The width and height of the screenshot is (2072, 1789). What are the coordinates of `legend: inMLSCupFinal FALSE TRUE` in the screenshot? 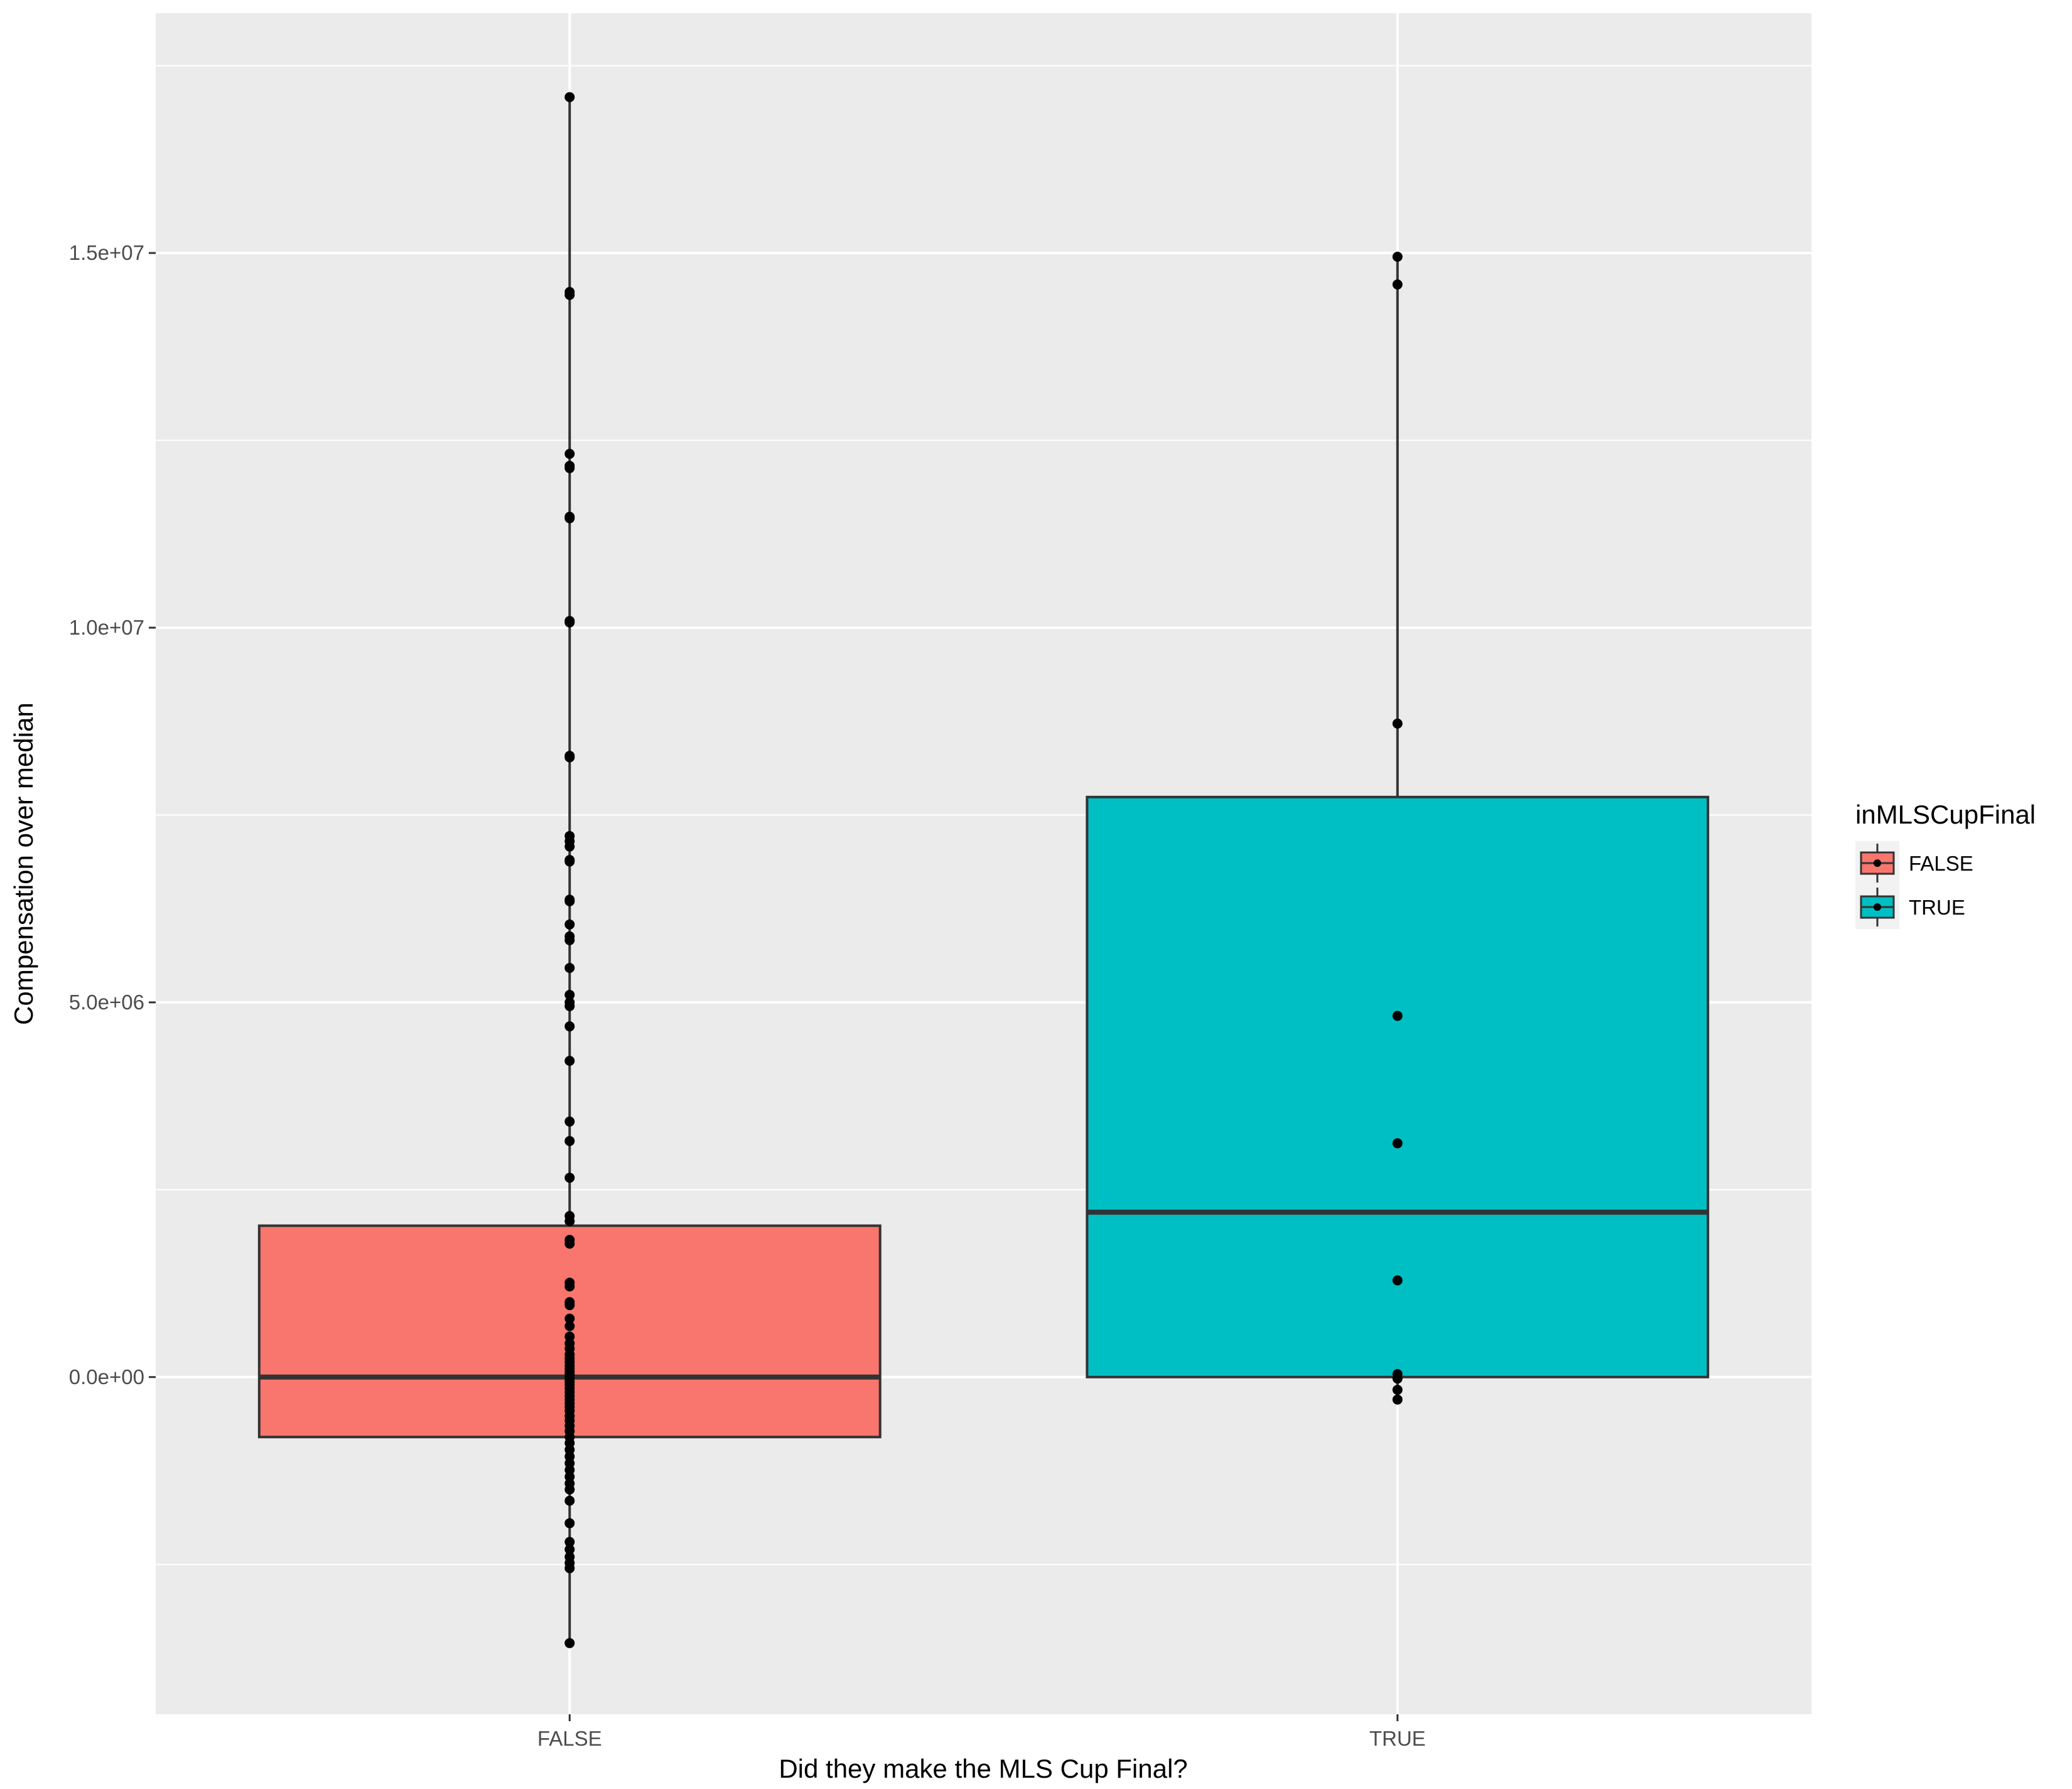 It's located at (1946, 864).